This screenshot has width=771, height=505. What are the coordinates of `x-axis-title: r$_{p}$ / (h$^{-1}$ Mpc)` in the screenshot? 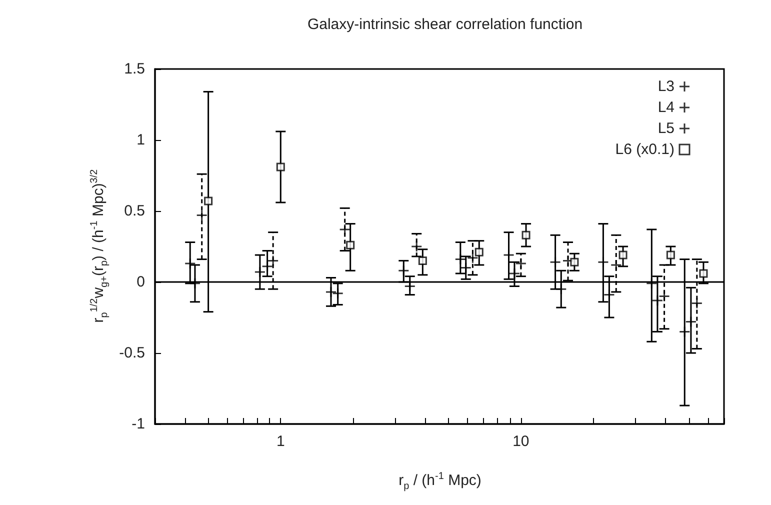 It's located at (440, 481).